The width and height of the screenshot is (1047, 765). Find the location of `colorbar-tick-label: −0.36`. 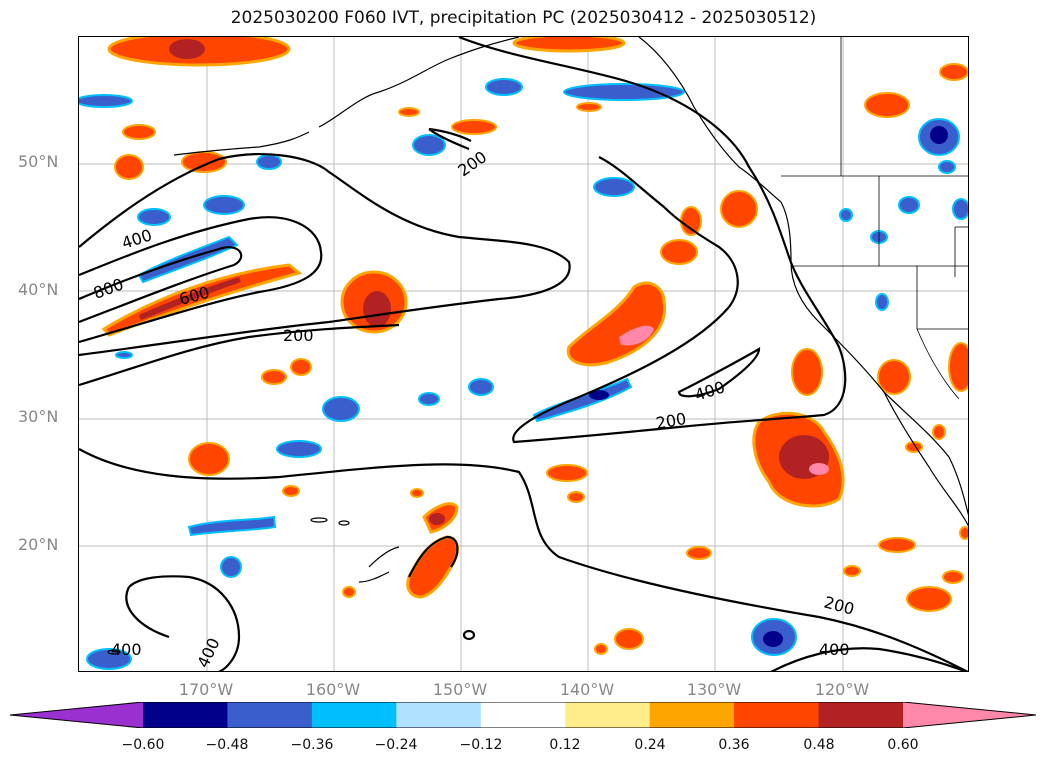

colorbar-tick-label: −0.36 is located at coordinates (312, 745).